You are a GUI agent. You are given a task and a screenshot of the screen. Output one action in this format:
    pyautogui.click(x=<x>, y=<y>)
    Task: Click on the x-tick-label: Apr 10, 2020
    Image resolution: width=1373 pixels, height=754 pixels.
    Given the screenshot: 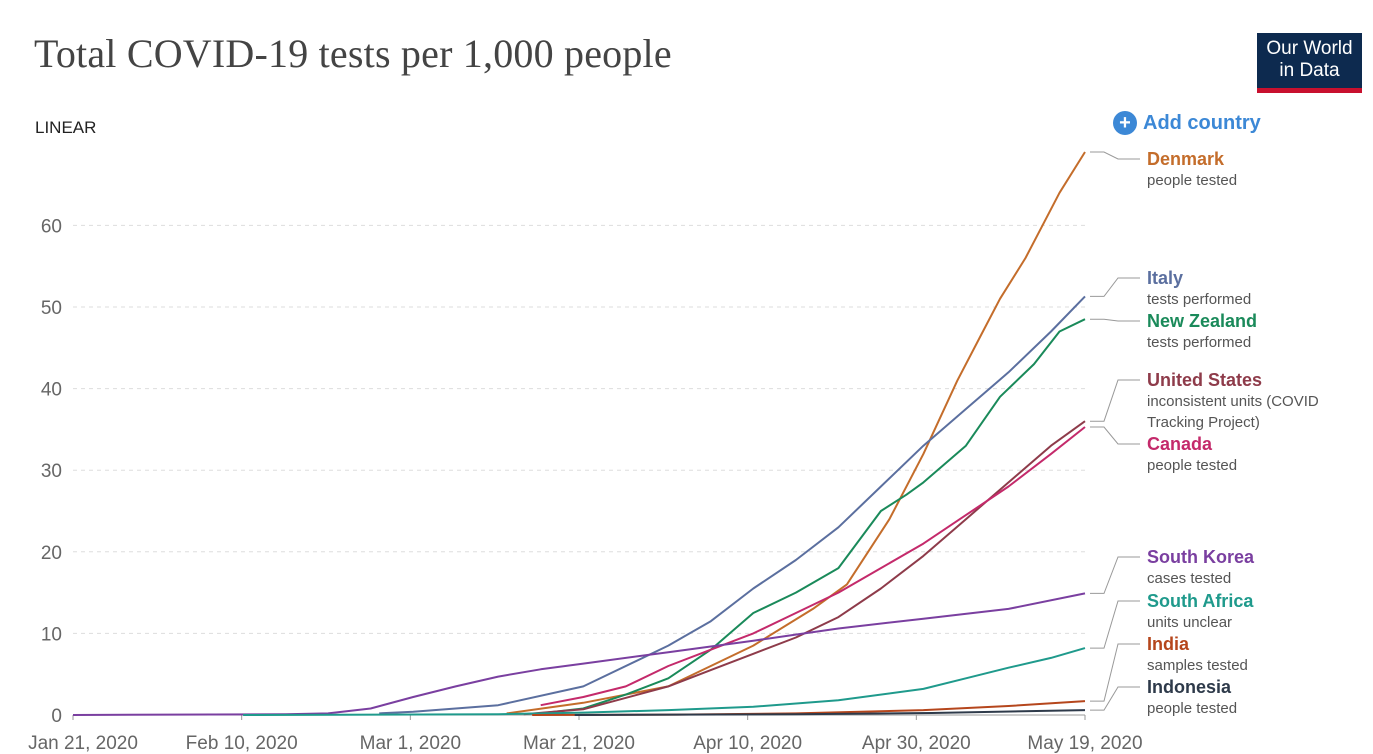 What is the action you would take?
    pyautogui.click(x=747, y=743)
    